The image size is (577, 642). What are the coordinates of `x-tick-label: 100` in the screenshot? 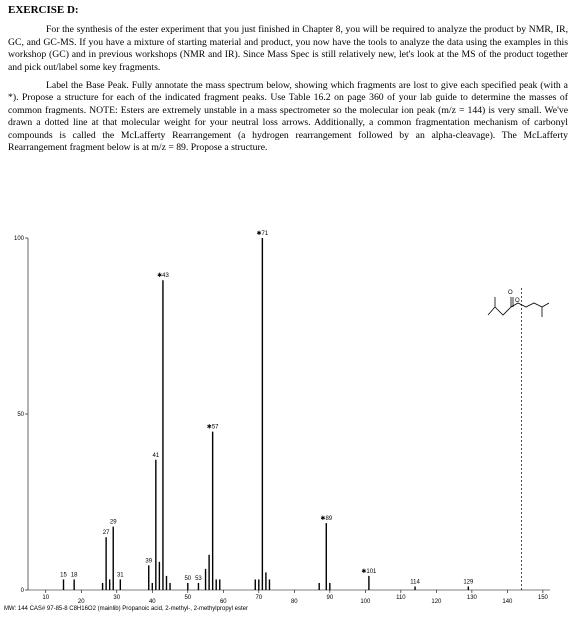 It's located at (365, 602).